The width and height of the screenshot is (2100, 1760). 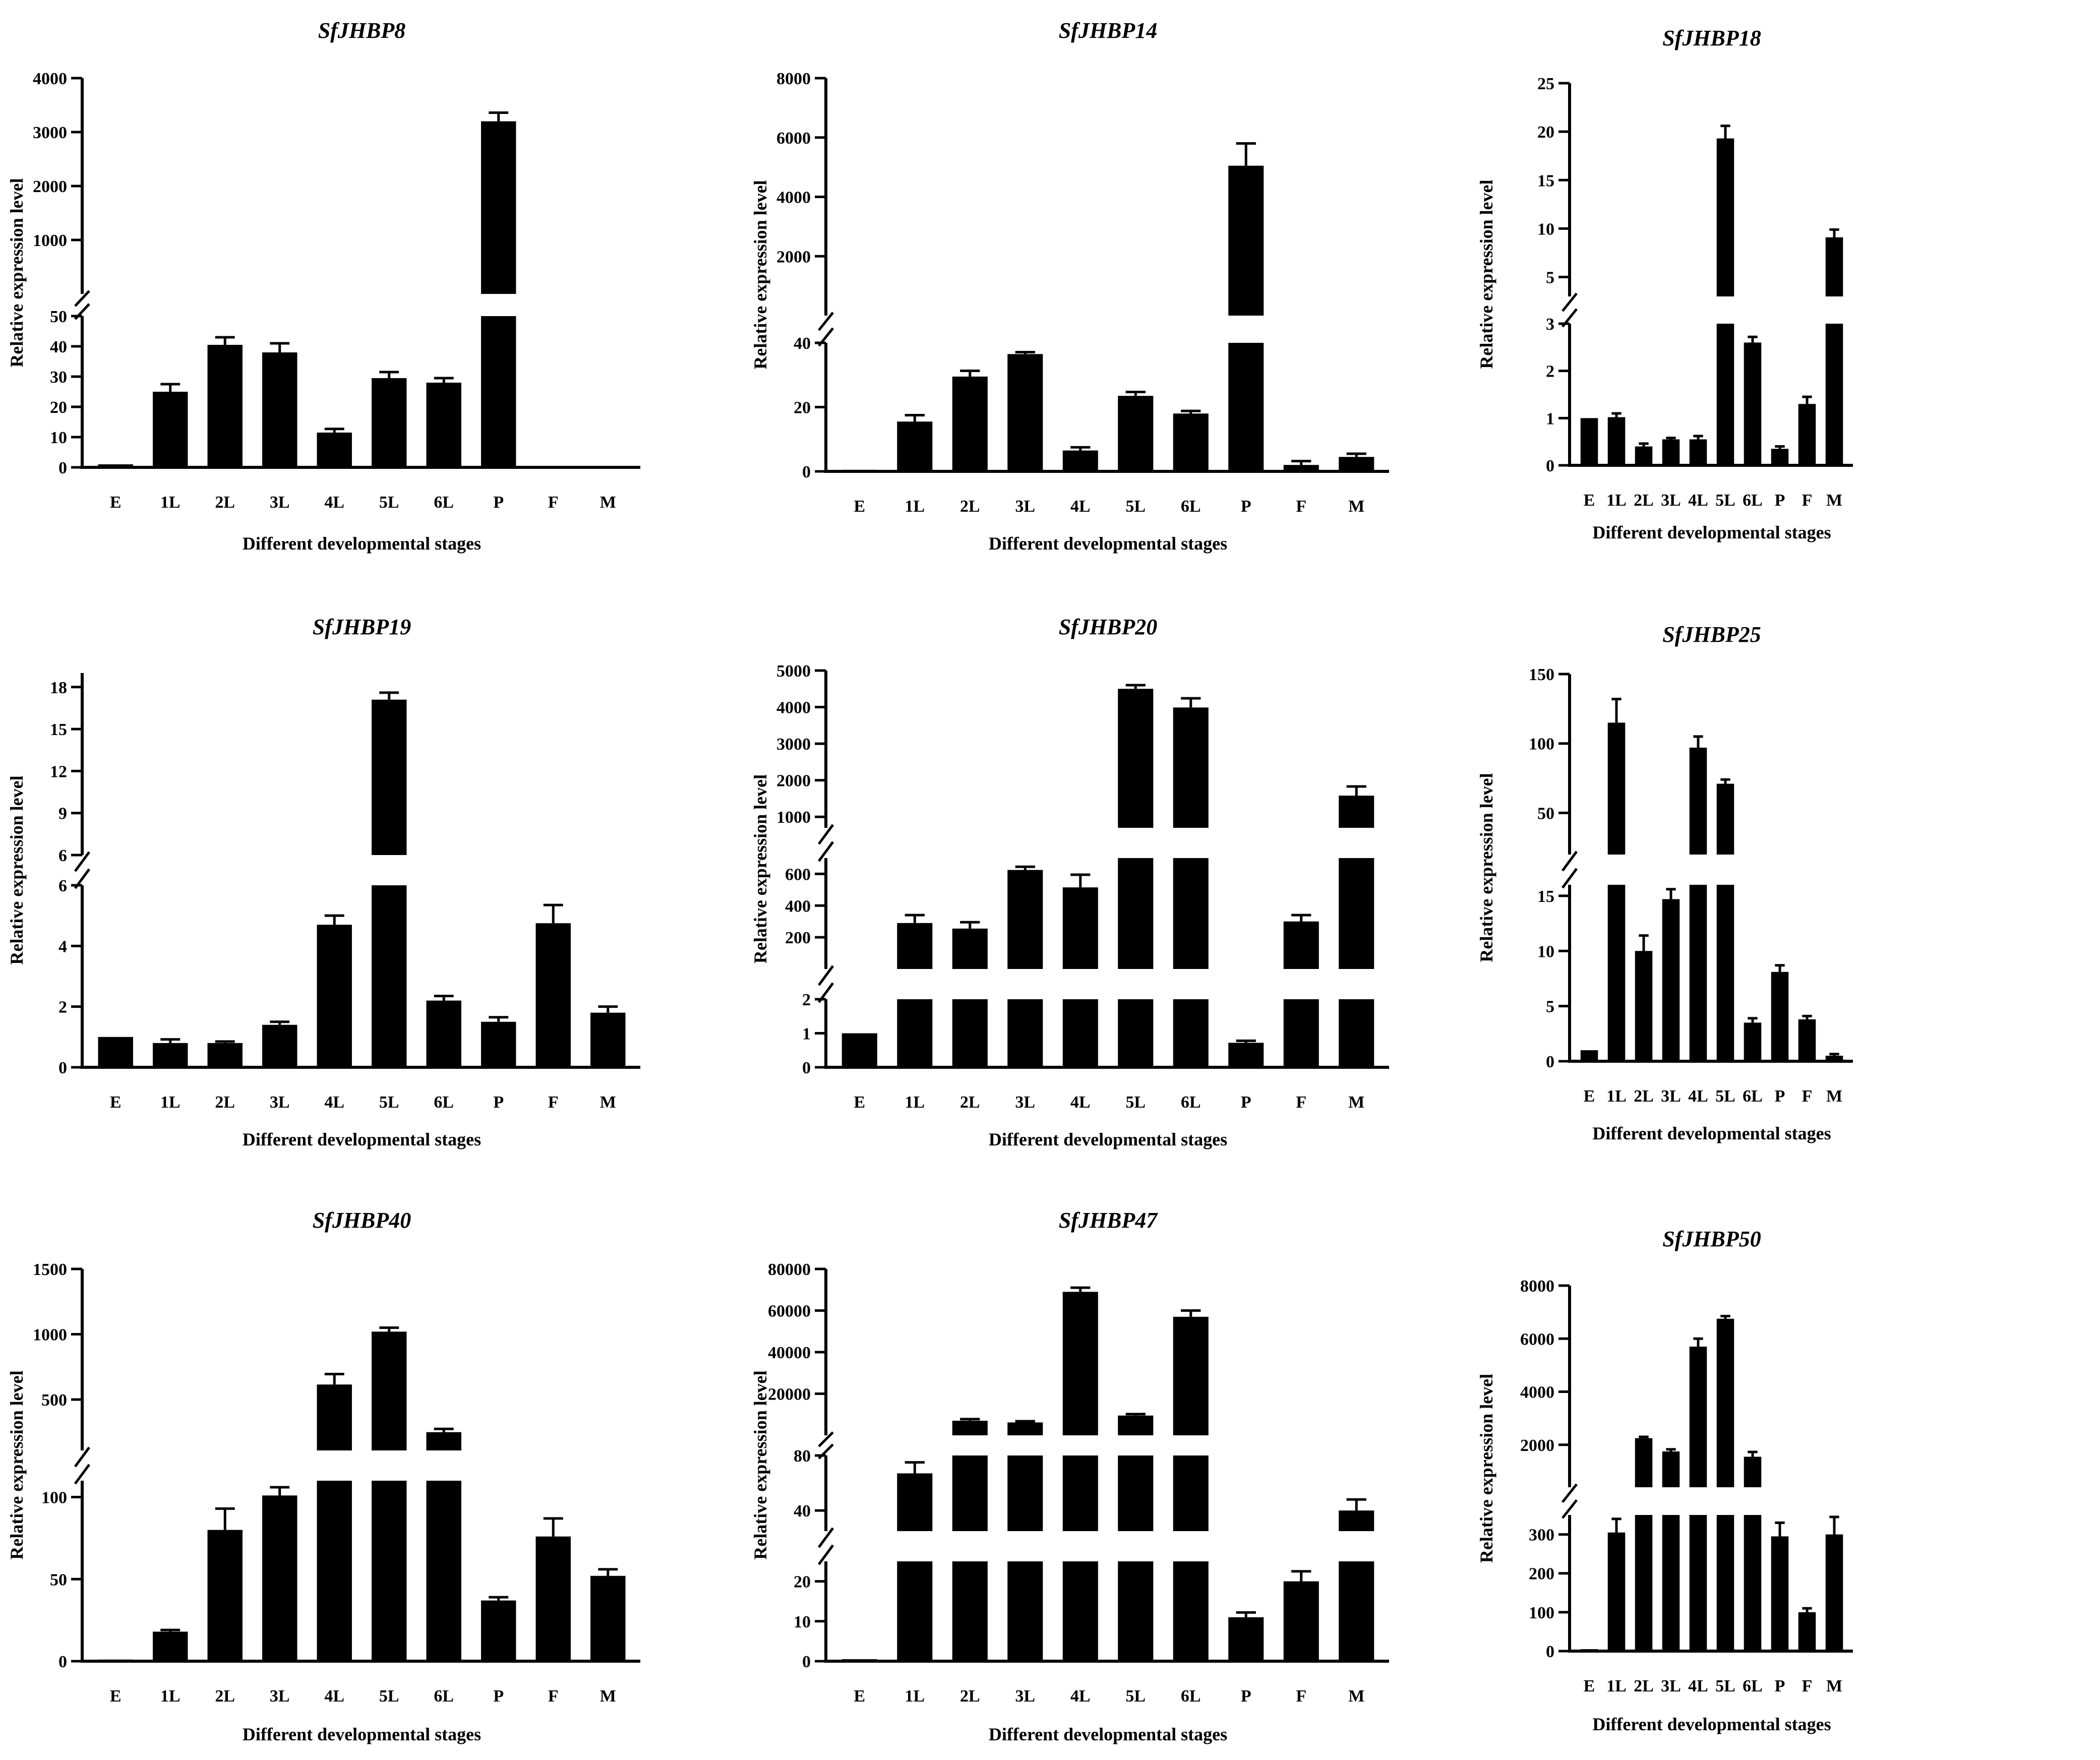 I want to click on y-tick-label: 600, so click(x=798, y=874).